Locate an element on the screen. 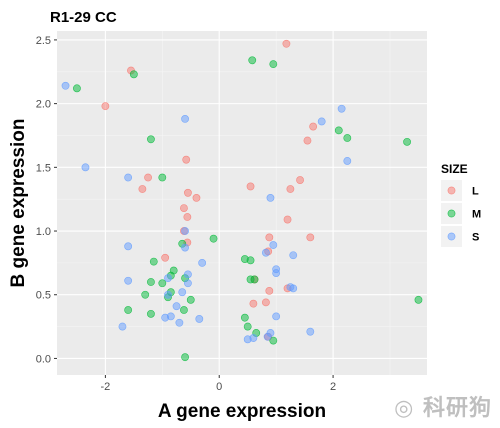 The width and height of the screenshot is (500, 428). legend: SIZE LMS is located at coordinates (461, 204).